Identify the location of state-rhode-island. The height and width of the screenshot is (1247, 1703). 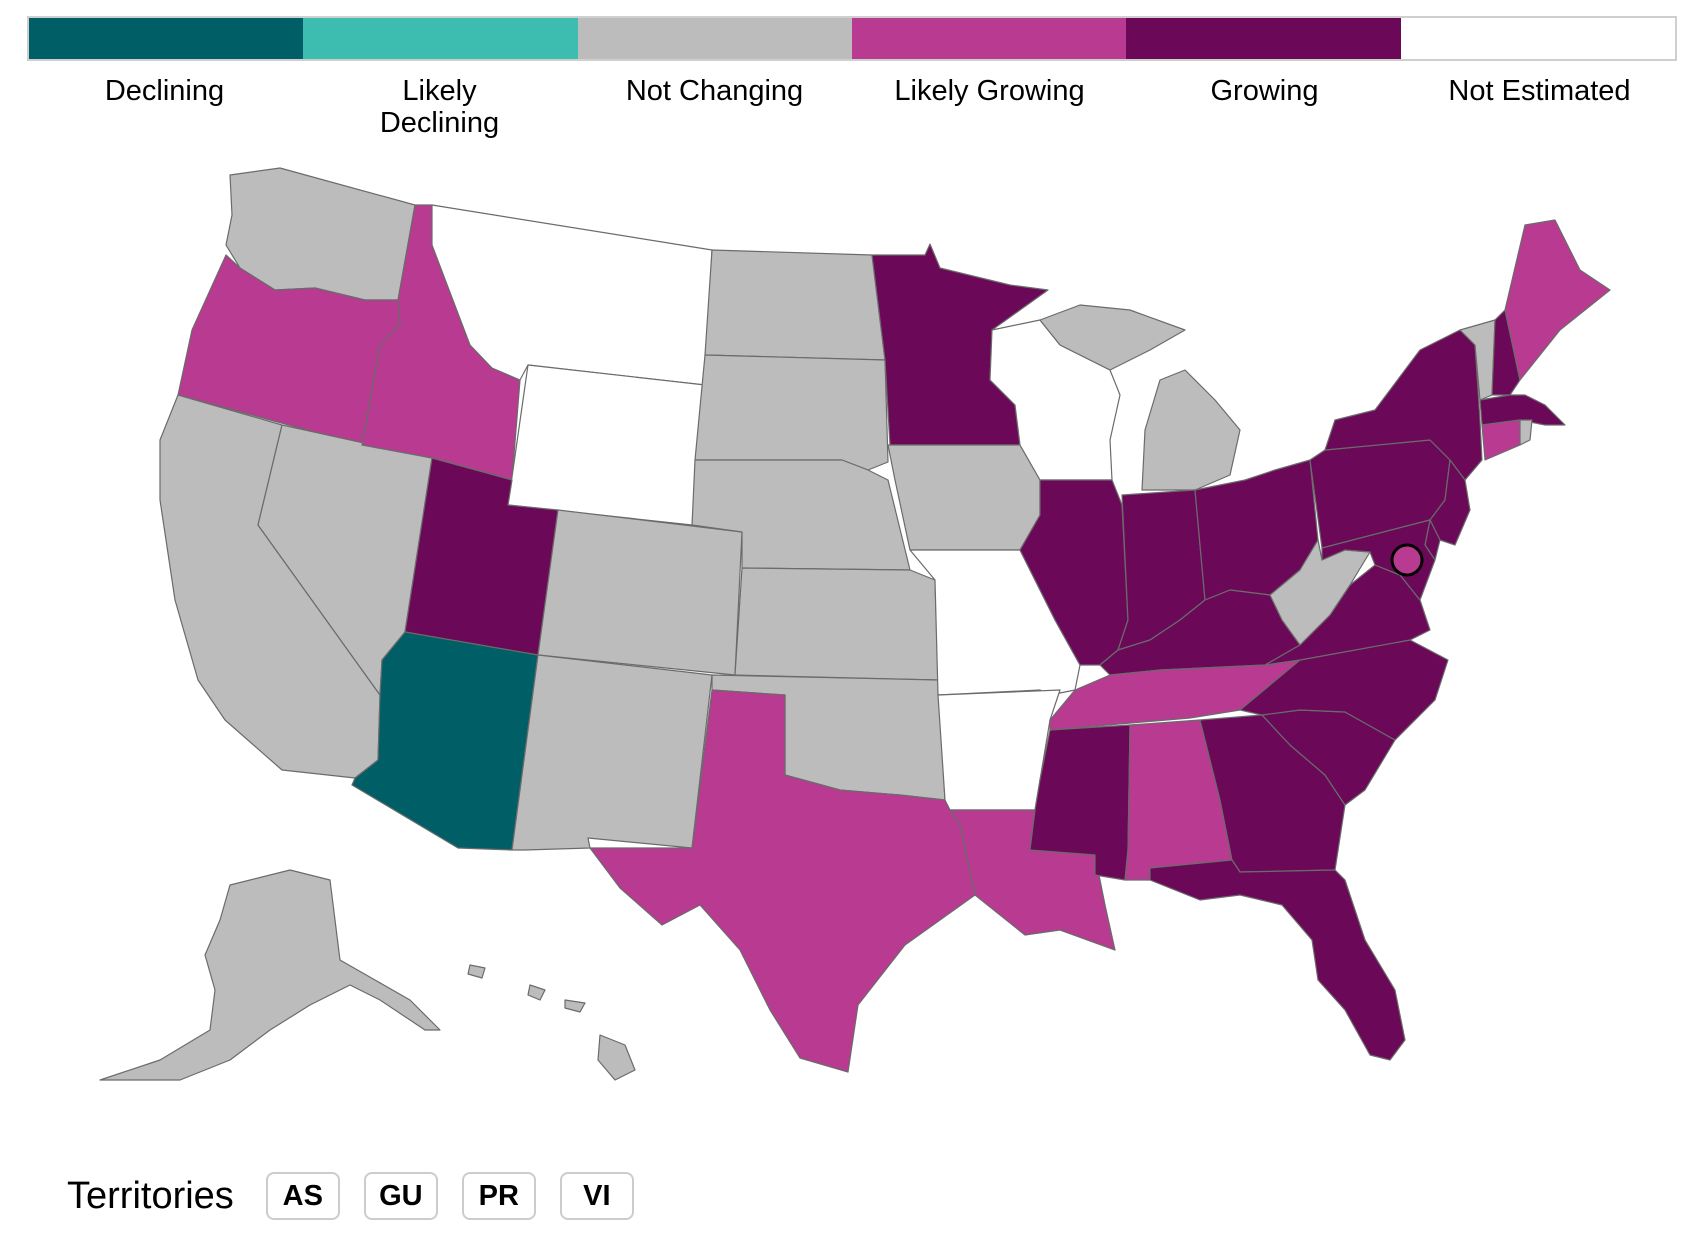
(1526, 432).